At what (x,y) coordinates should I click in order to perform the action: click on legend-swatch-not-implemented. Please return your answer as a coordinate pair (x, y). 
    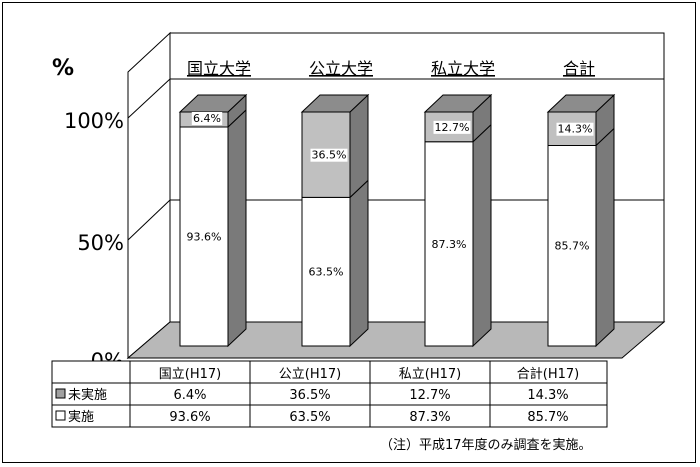
    Looking at the image, I should click on (60, 393).